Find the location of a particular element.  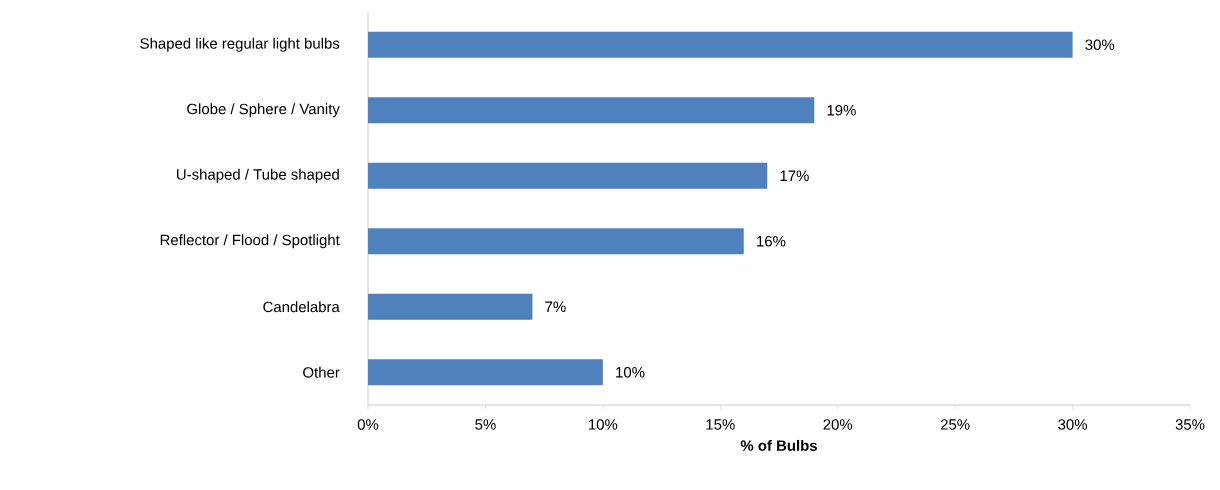

x-tick-label: 15% is located at coordinates (720, 424).